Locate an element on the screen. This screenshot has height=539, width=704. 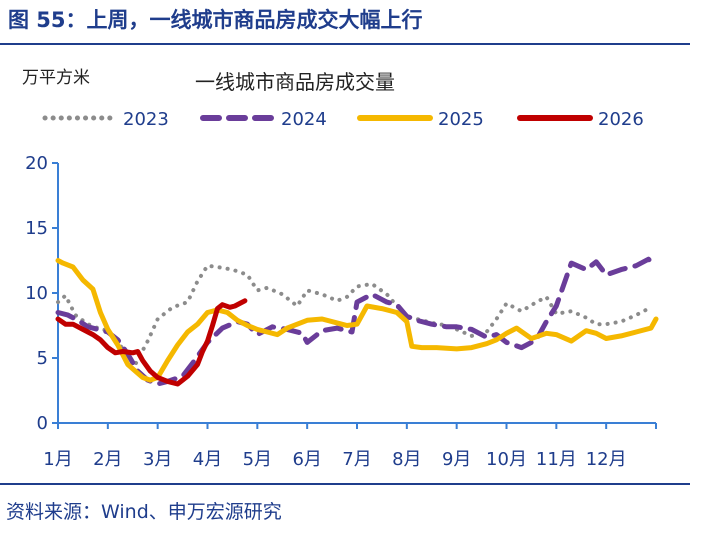
unit-label: 万平方米 is located at coordinates (56, 78).